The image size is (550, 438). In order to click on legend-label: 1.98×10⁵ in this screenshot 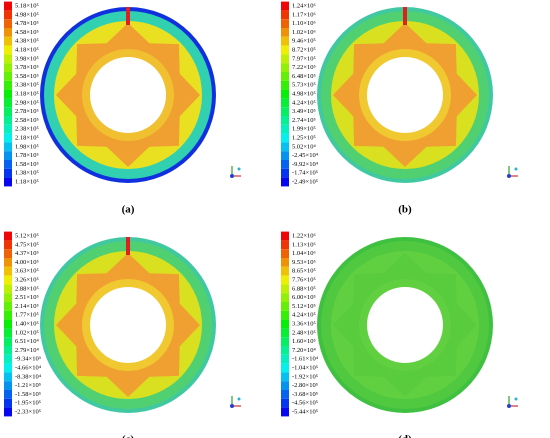, I will do `click(27, 146)`.